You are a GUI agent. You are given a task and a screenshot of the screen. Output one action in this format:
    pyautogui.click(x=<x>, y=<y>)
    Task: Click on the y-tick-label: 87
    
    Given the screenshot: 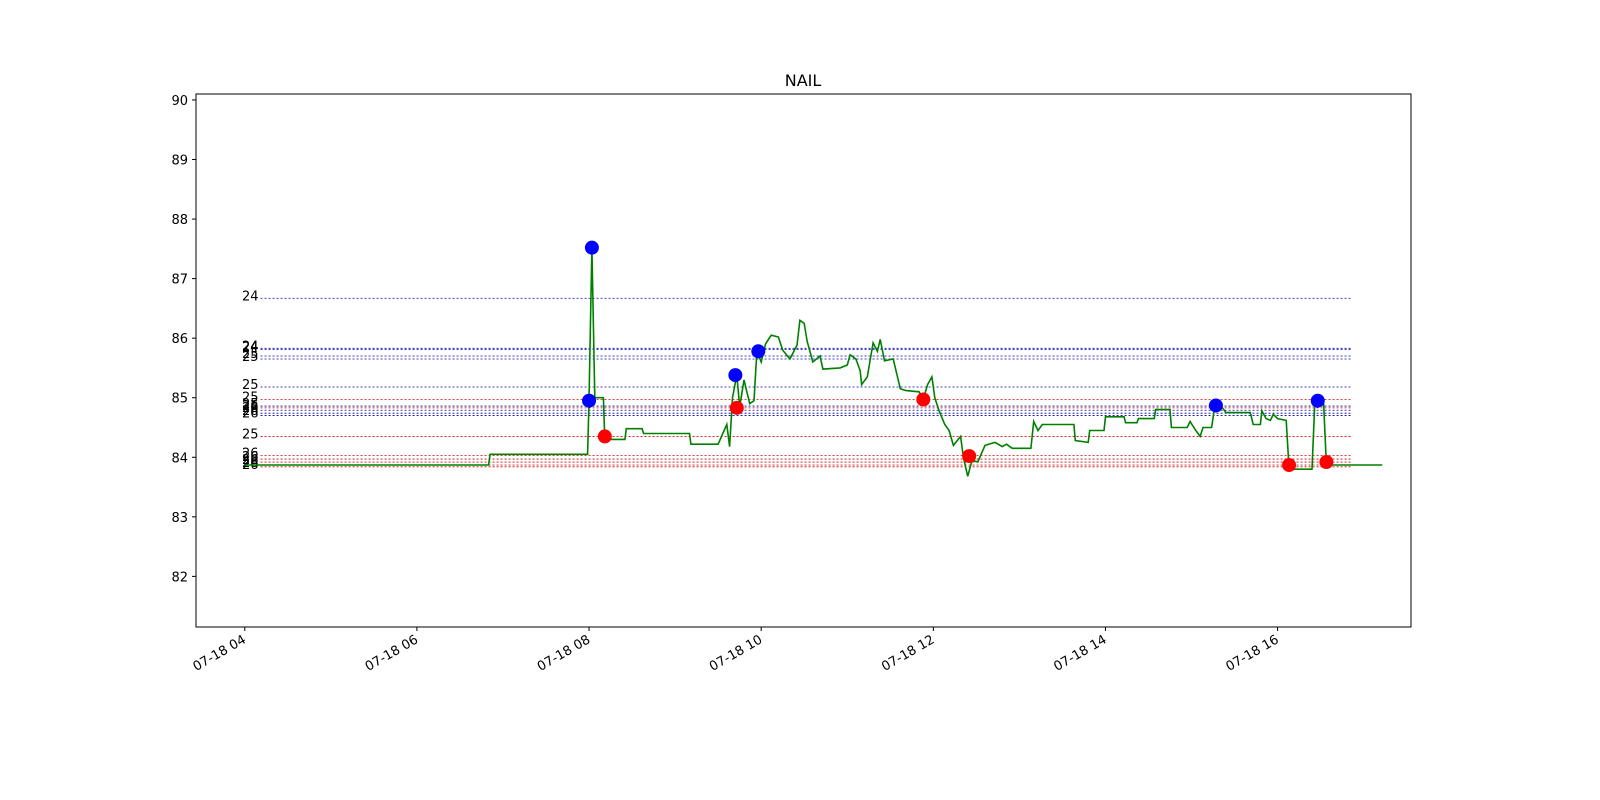 What is the action you would take?
    pyautogui.click(x=179, y=280)
    